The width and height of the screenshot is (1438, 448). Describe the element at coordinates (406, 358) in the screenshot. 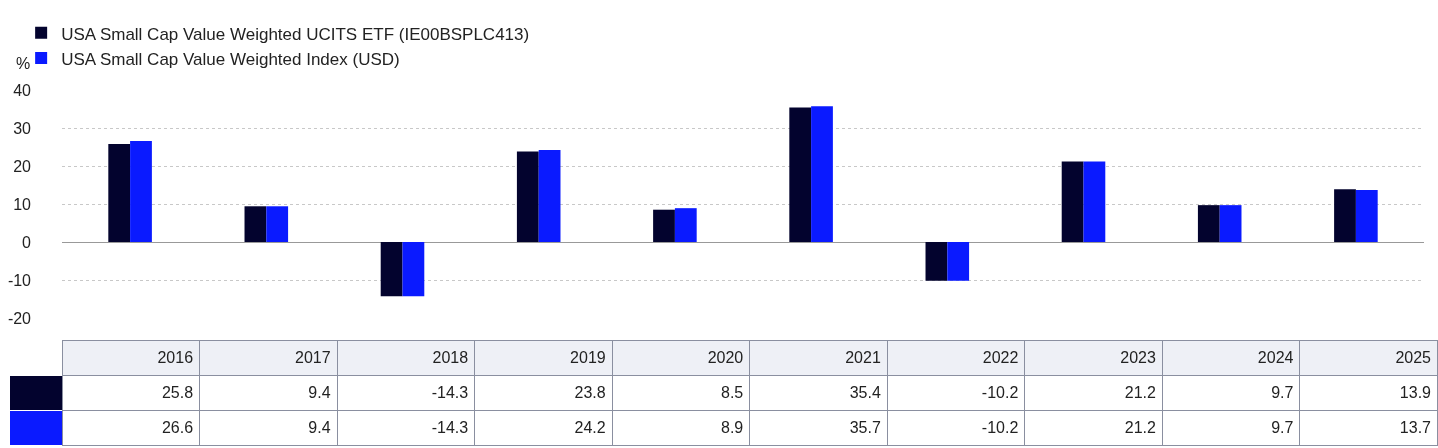

I see `x-tick-label: 2018` at that location.